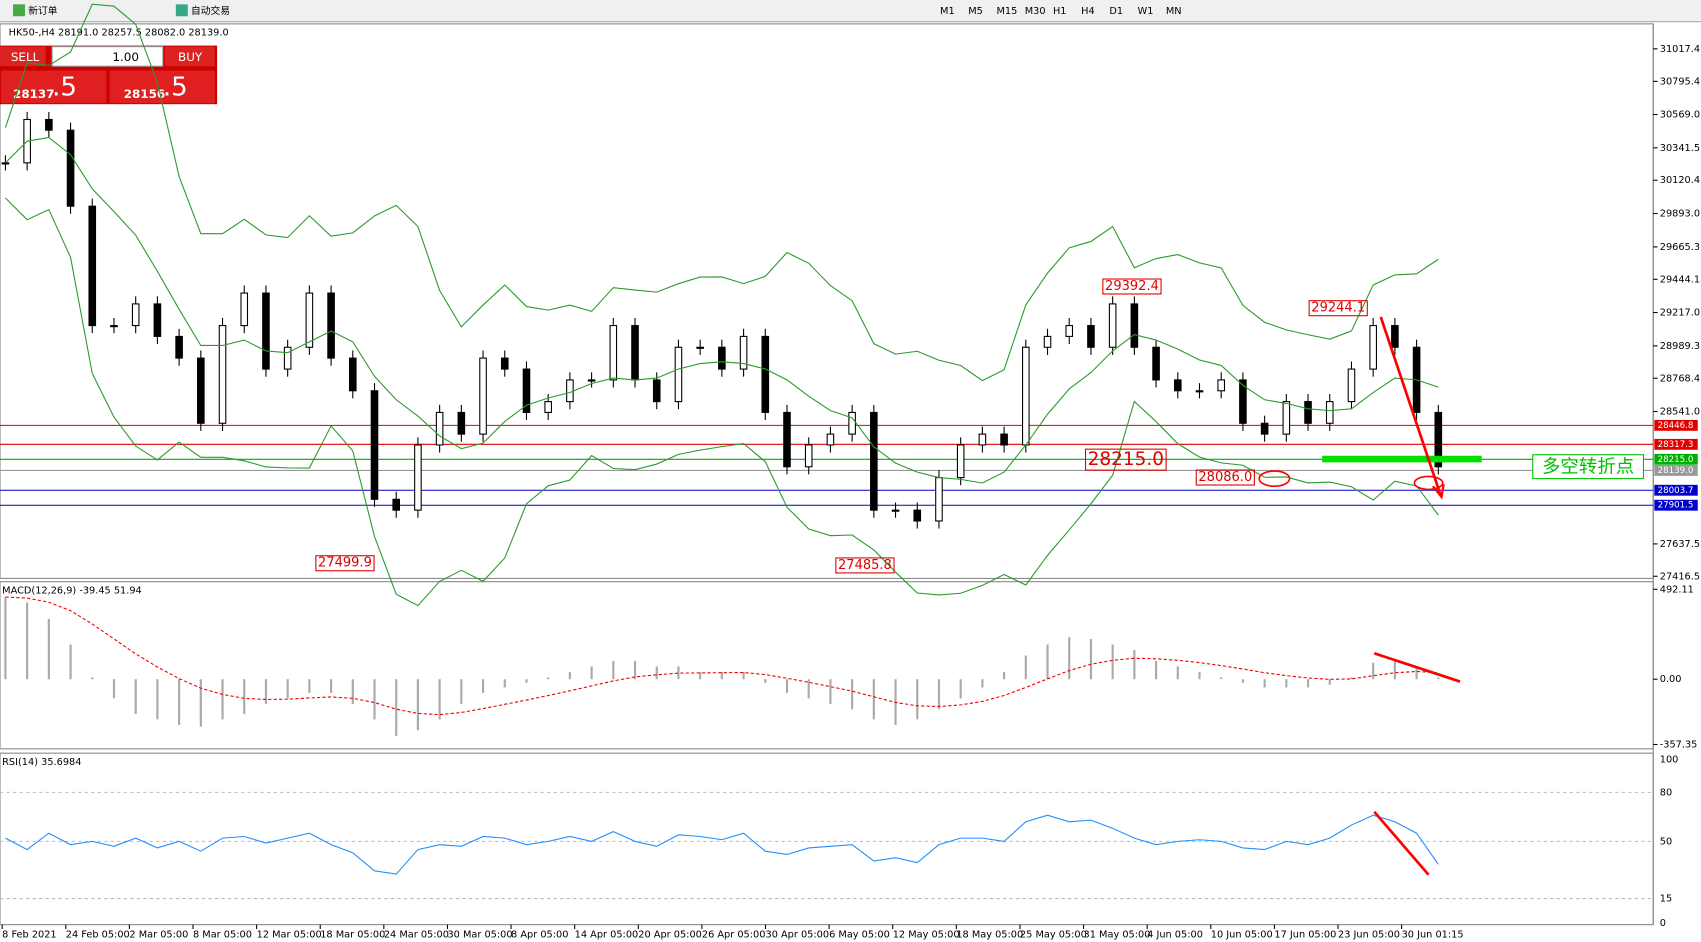  What do you see at coordinates (64, 87) in the screenshot?
I see `sell-fraction: .5` at bounding box center [64, 87].